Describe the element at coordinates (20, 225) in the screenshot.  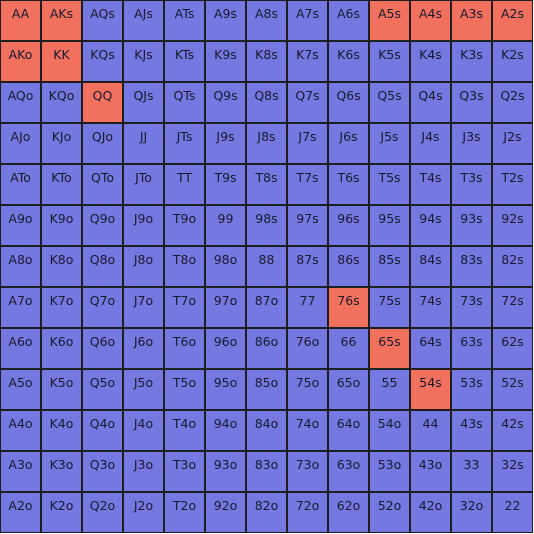
I see `hand-cell-A9o: A9o` at that location.